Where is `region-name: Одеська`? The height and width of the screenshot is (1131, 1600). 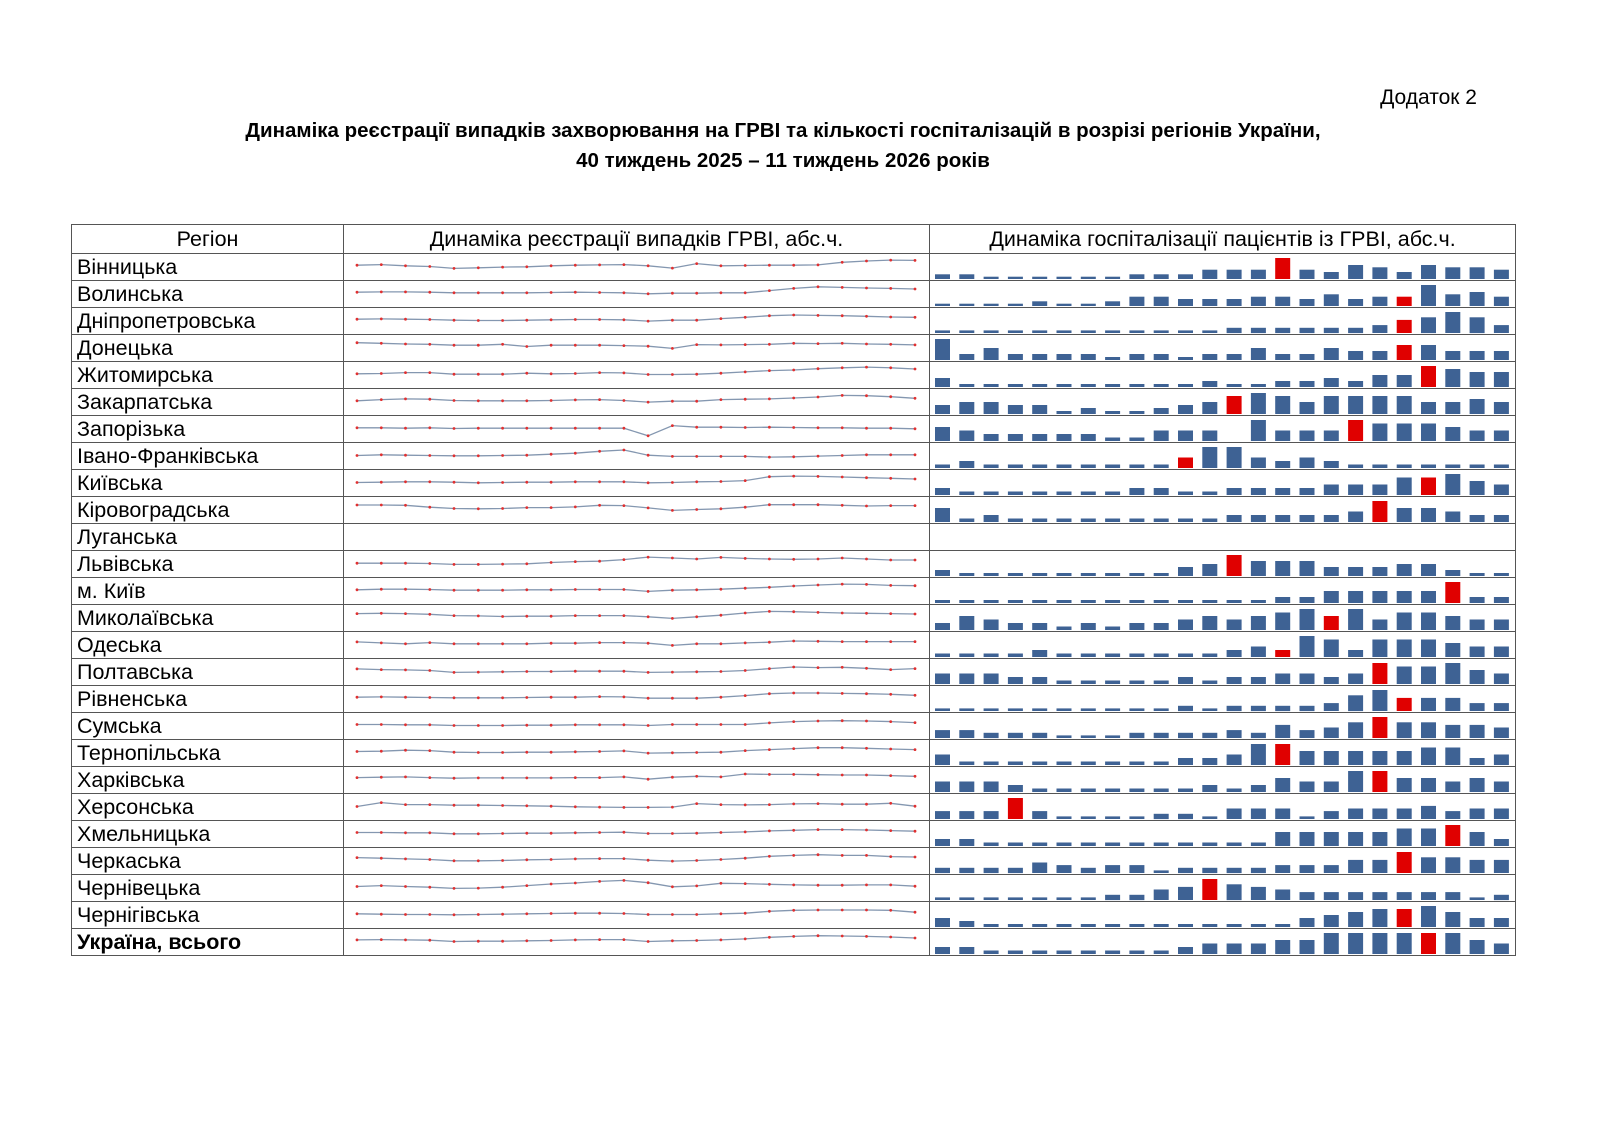 region-name: Одеська is located at coordinates (207, 645).